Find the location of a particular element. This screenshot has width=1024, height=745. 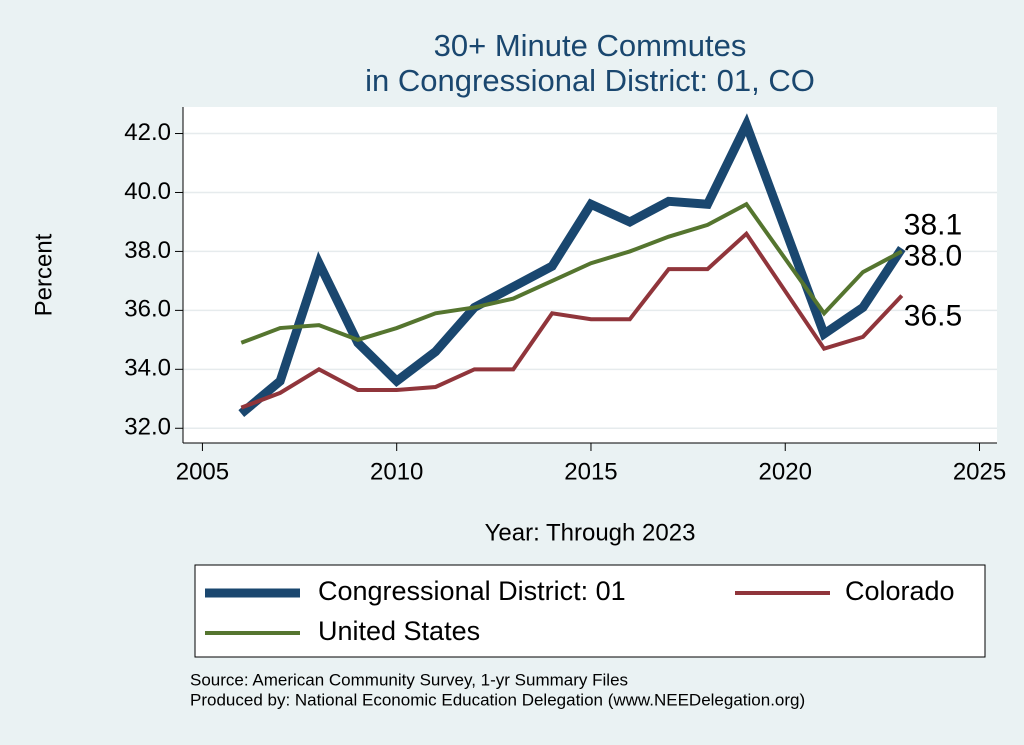

legend-label: Colorado is located at coordinates (900, 591).